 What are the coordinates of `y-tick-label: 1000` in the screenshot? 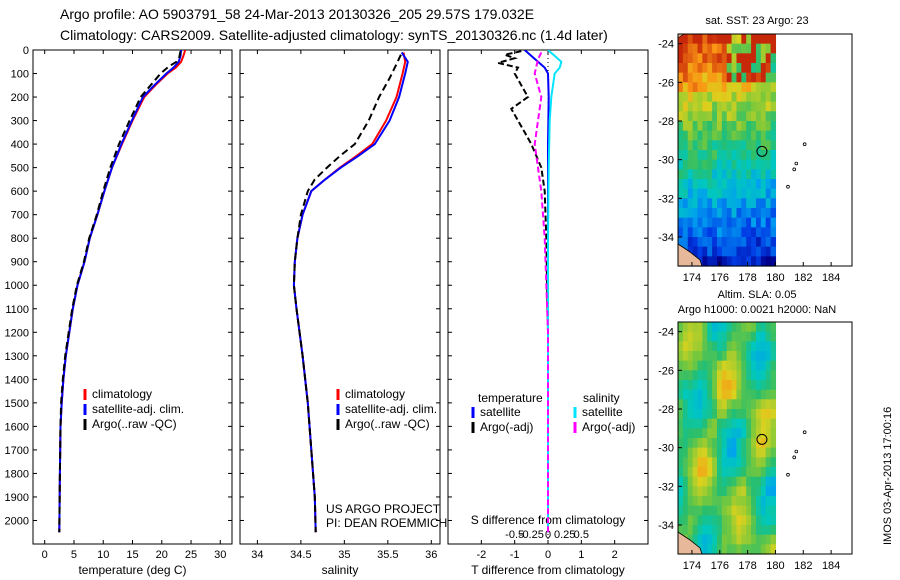 It's located at (17, 286).